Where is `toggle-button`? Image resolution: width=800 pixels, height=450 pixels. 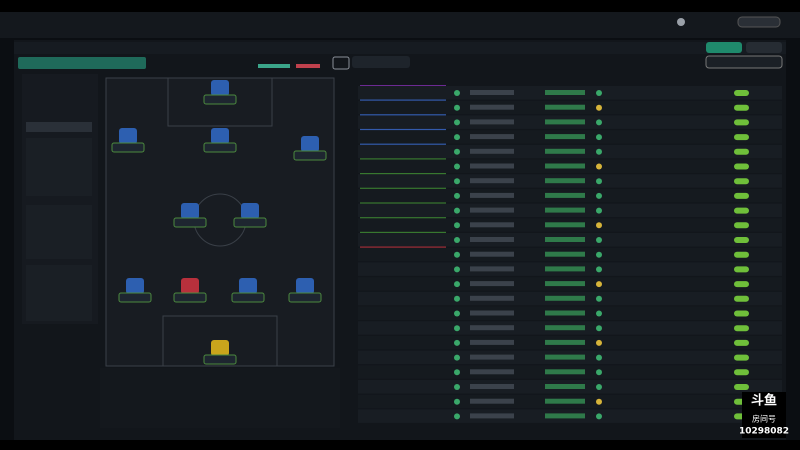 toggle-button is located at coordinates (341, 63).